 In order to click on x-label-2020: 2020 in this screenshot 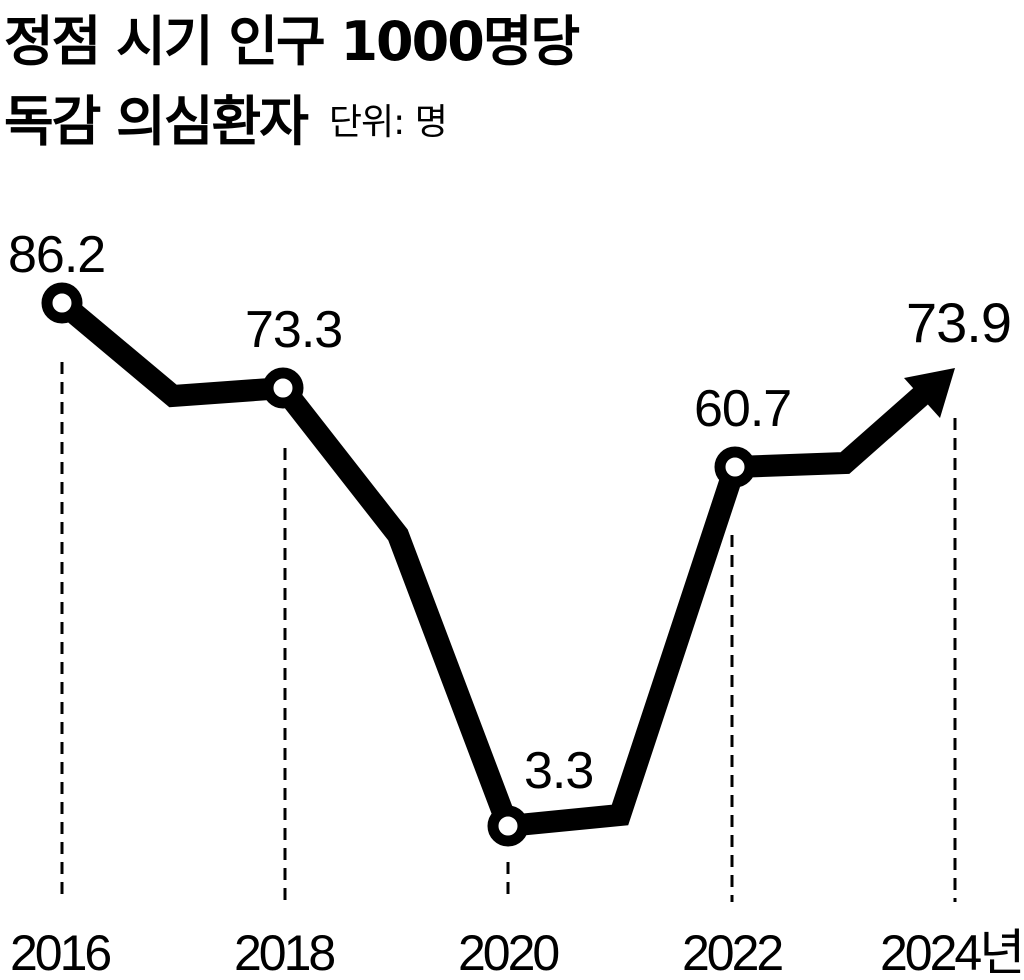, I will do `click(508, 952)`.